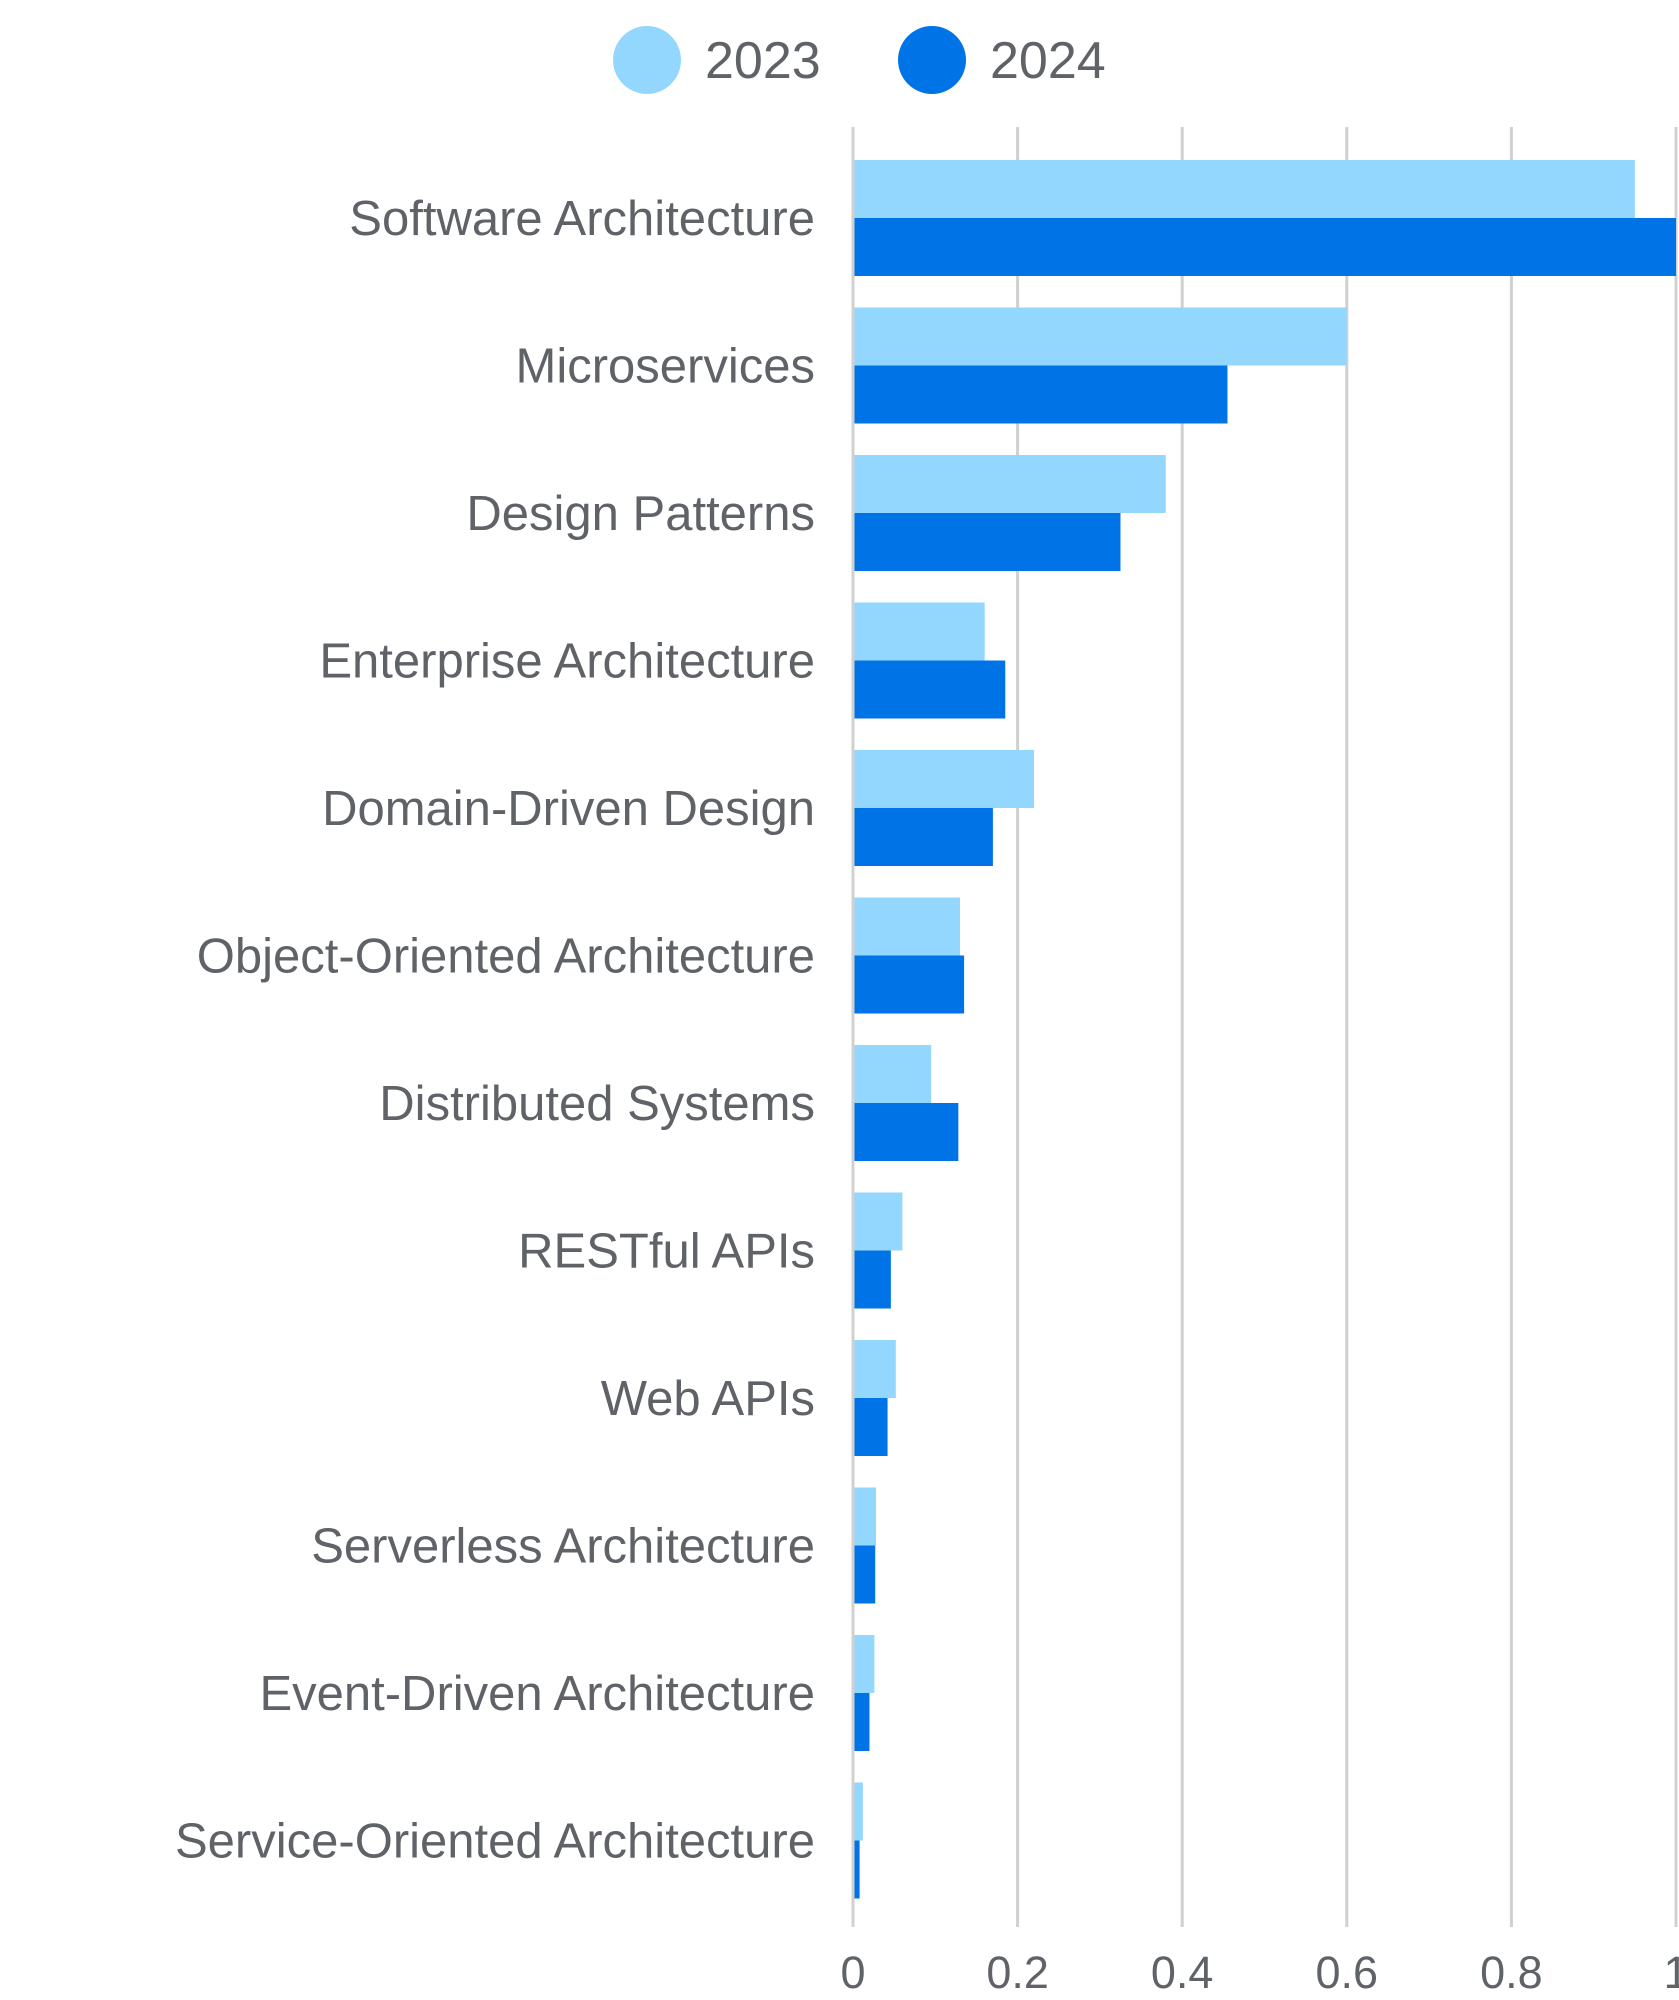  I want to click on x-tick-label: 0.6, so click(1347, 1972).